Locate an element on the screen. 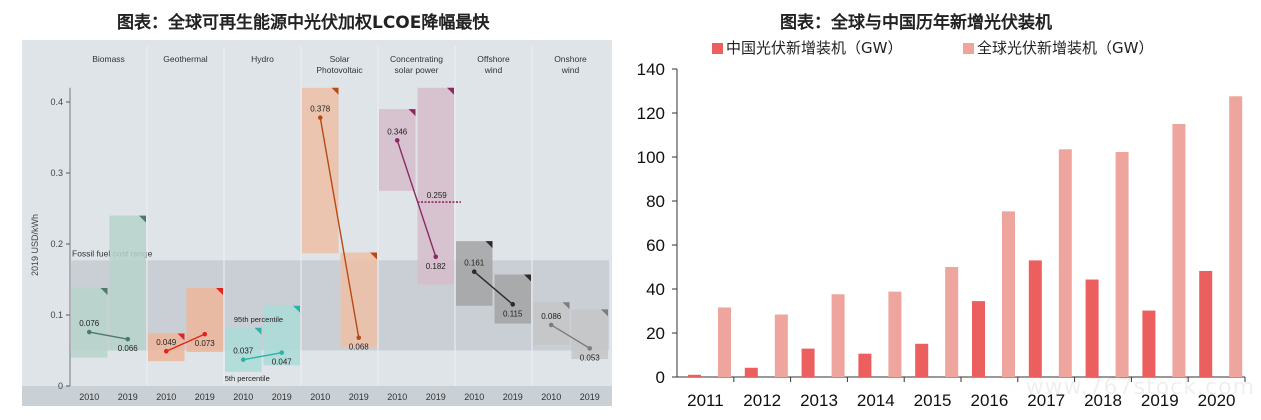 Image resolution: width=1261 pixels, height=420 pixels. watermark: www.767stock.com is located at coordinates (1140, 387).